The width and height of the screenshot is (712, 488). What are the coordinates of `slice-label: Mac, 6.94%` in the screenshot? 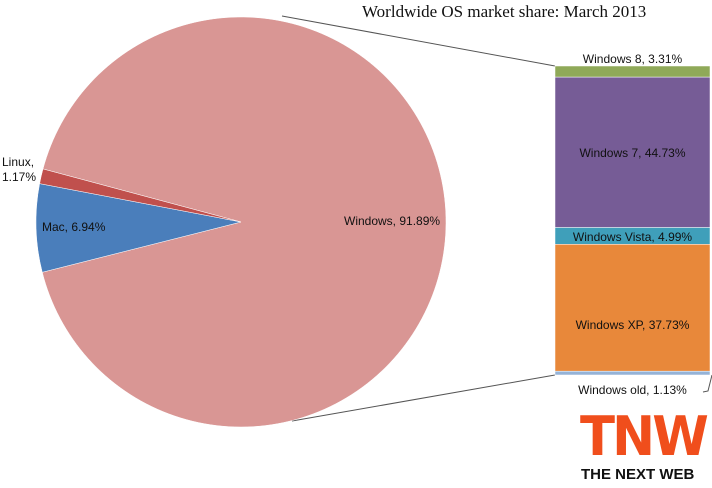 It's located at (74, 227).